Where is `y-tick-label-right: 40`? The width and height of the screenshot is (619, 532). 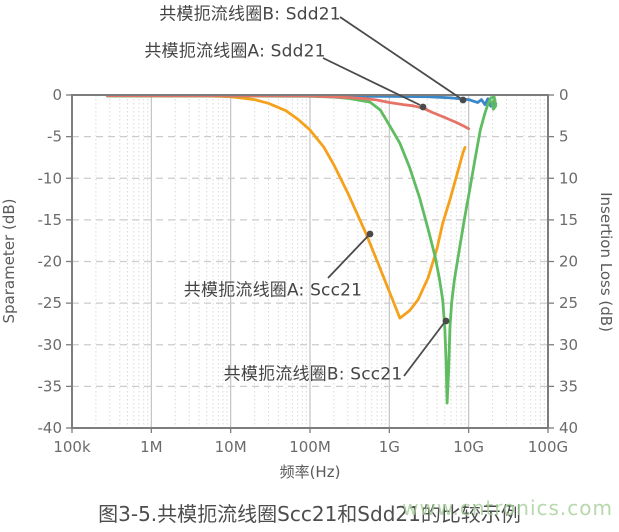 y-tick-label-right: 40 is located at coordinates (568, 428).